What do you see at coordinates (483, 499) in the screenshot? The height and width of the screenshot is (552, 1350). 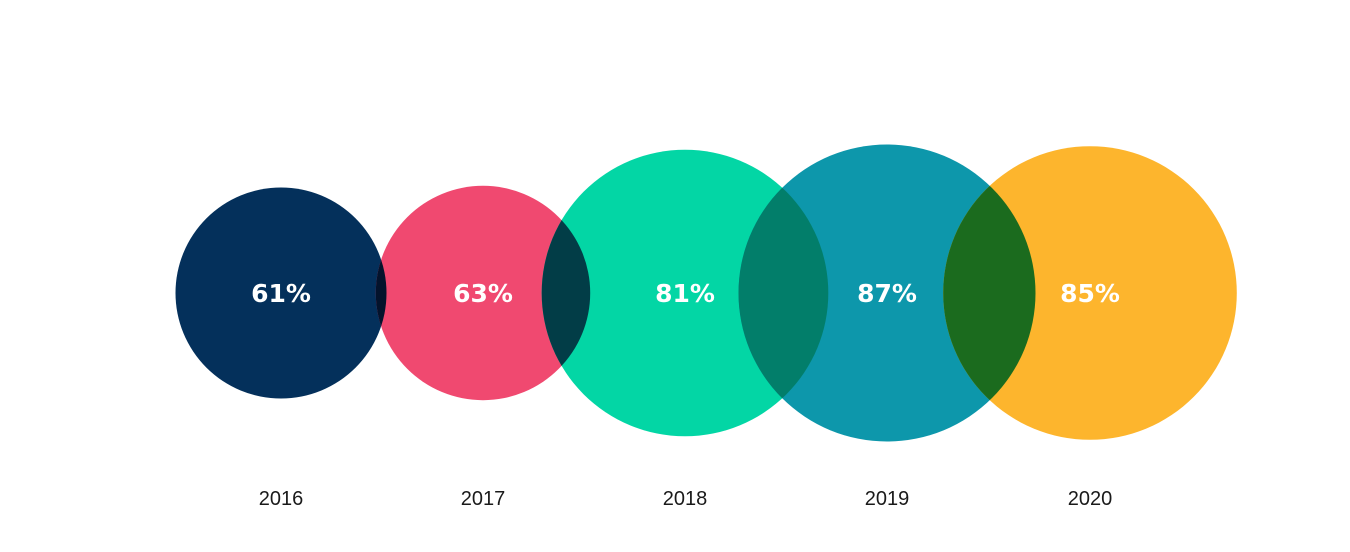 I see `year-label-2017: 2017` at bounding box center [483, 499].